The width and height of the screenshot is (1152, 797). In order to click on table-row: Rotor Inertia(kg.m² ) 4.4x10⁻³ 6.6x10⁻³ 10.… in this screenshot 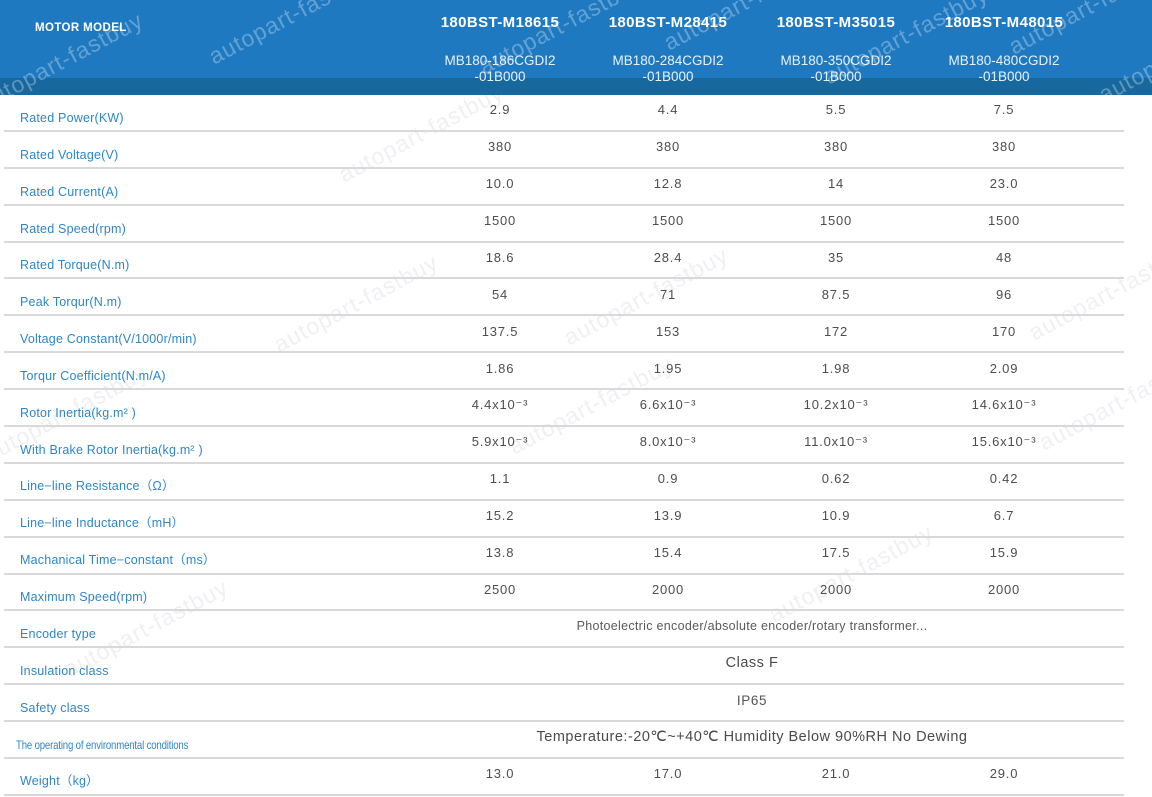, I will do `click(576, 408)`.